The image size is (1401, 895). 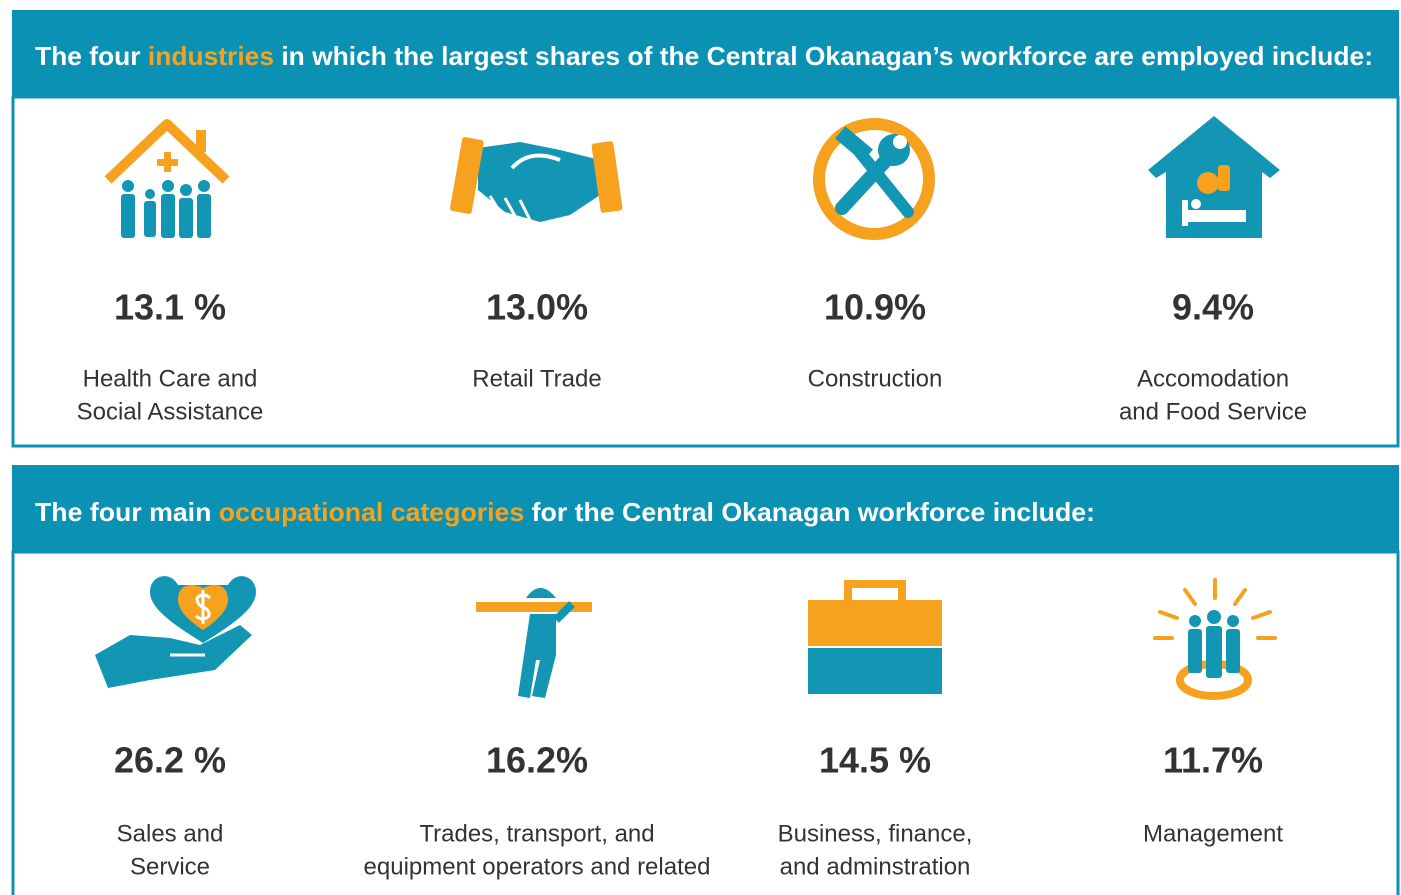 What do you see at coordinates (875, 866) in the screenshot?
I see `category-label: and adminstration` at bounding box center [875, 866].